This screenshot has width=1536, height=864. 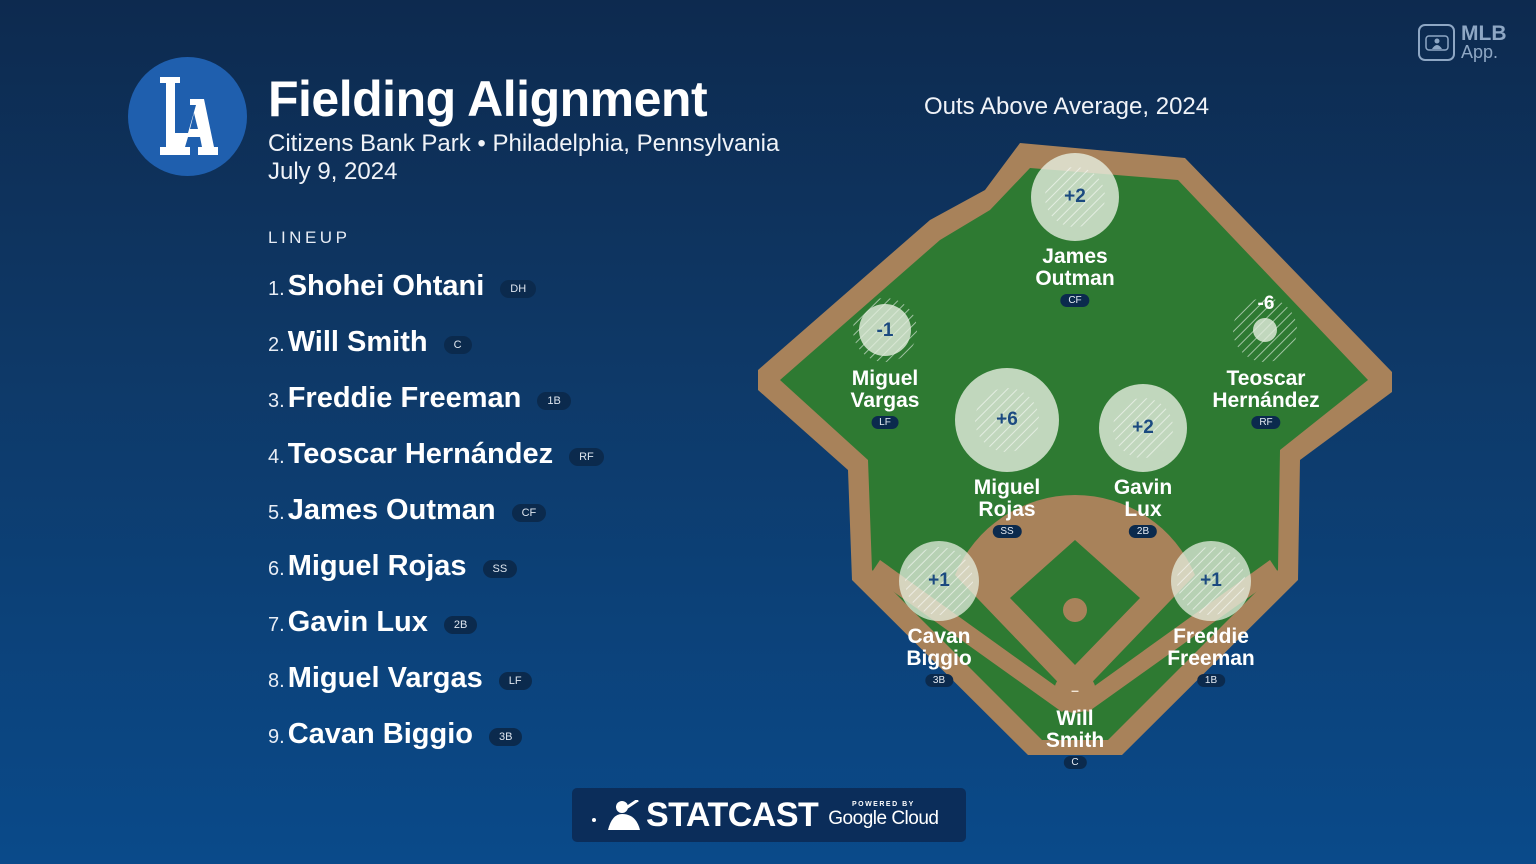 I want to click on last-name: Hernández, so click(x=1266, y=400).